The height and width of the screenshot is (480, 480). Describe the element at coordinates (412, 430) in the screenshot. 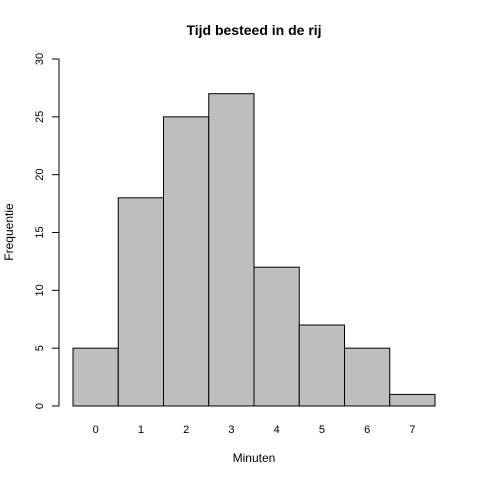

I see `x-tick-label: 7` at that location.